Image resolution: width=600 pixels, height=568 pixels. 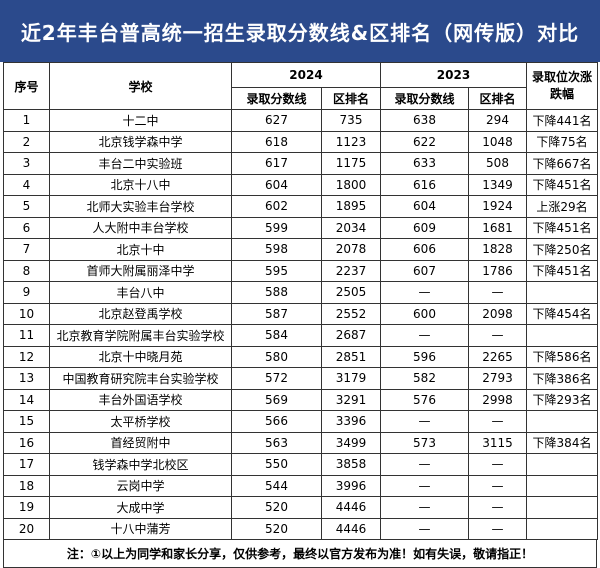 What do you see at coordinates (497, 184) in the screenshot?
I see `table-cell: 1349` at bounding box center [497, 184].